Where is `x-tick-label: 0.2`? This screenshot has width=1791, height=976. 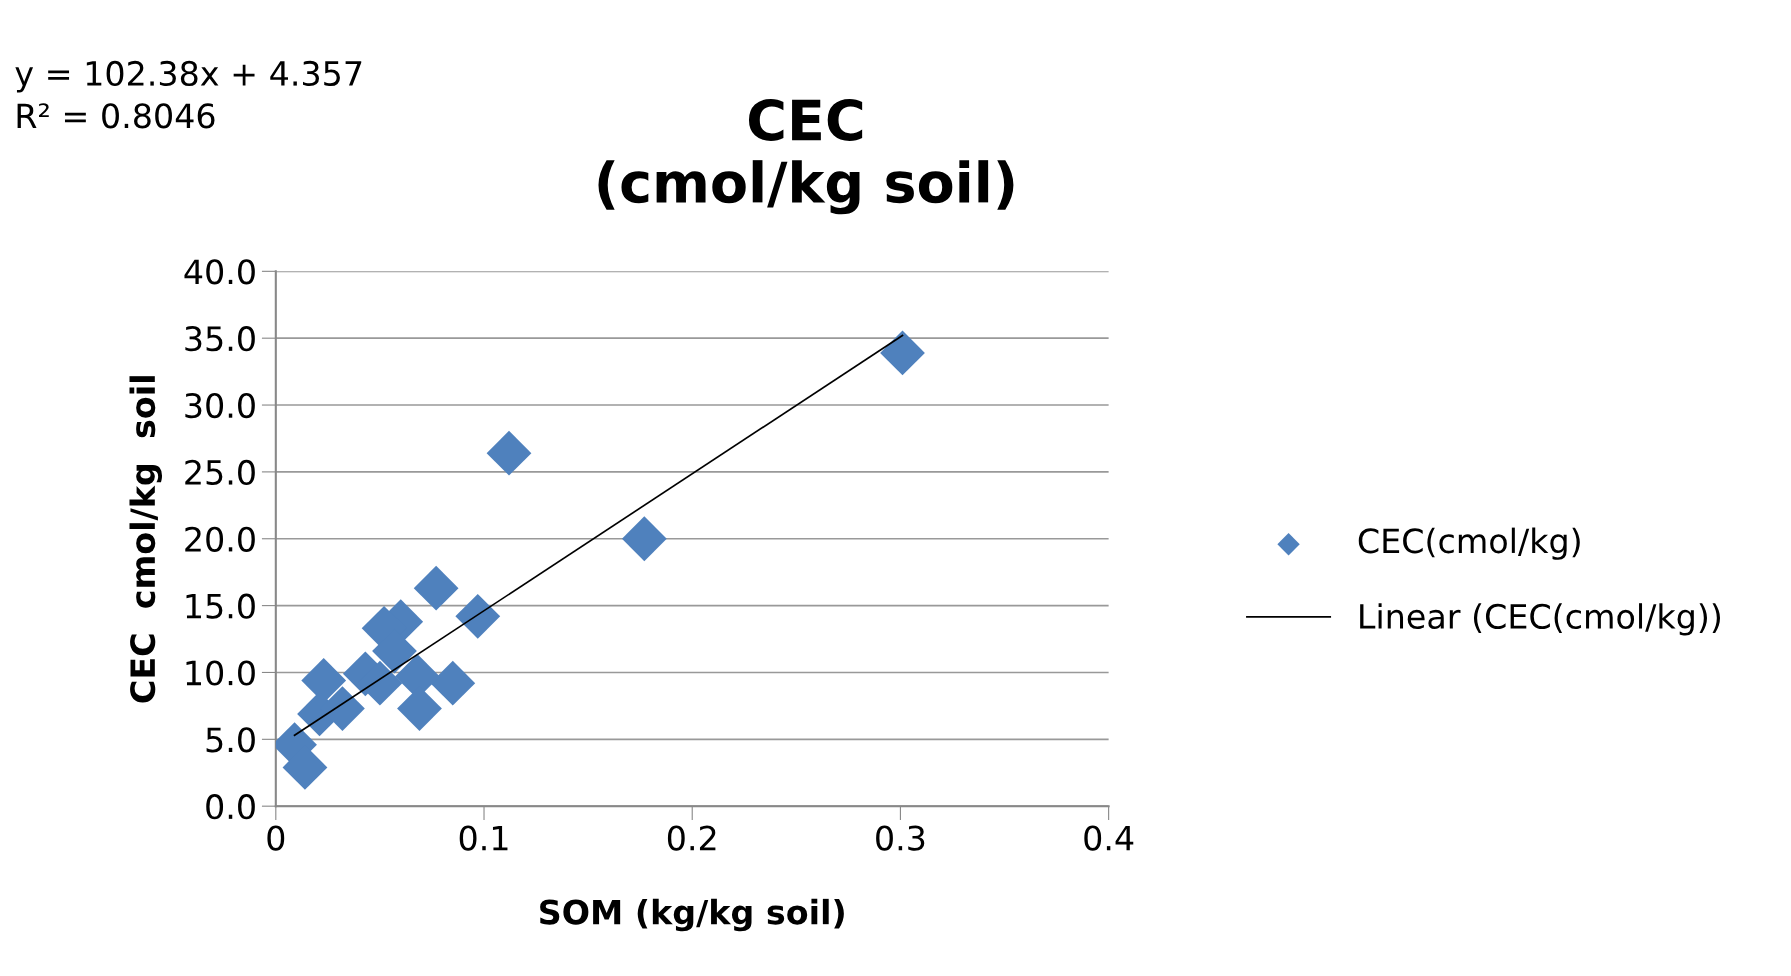 x-tick-label: 0.2 is located at coordinates (691, 838).